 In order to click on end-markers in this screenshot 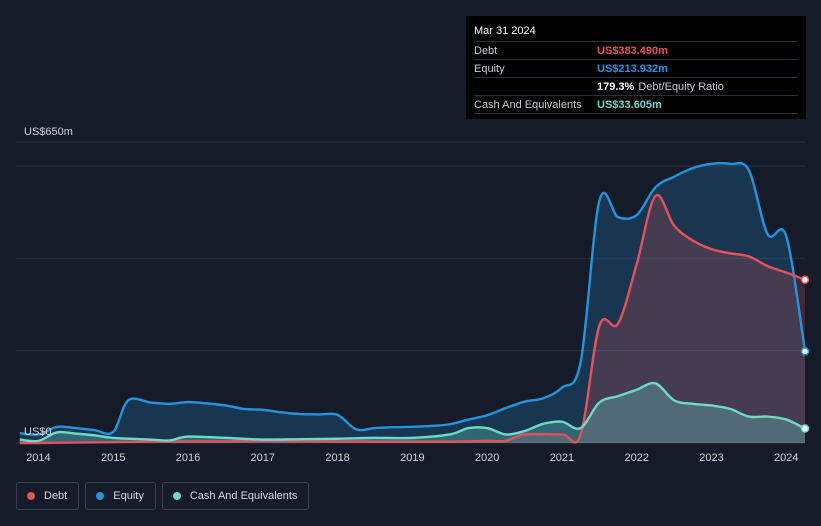, I will do `click(805, 354)`.